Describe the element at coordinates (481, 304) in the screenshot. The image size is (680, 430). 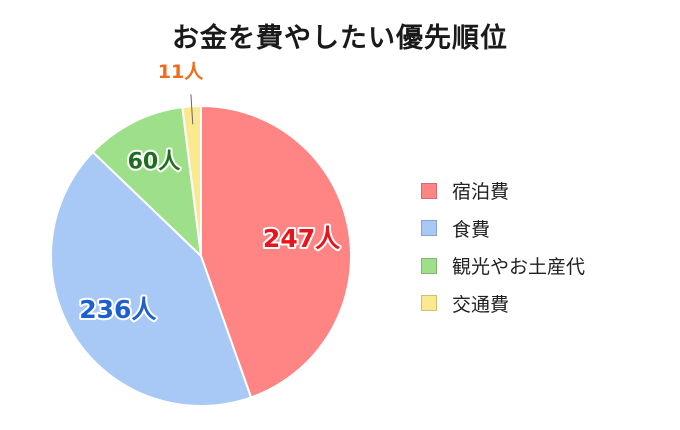
I see `legend-label-transport: 交通費` at that location.